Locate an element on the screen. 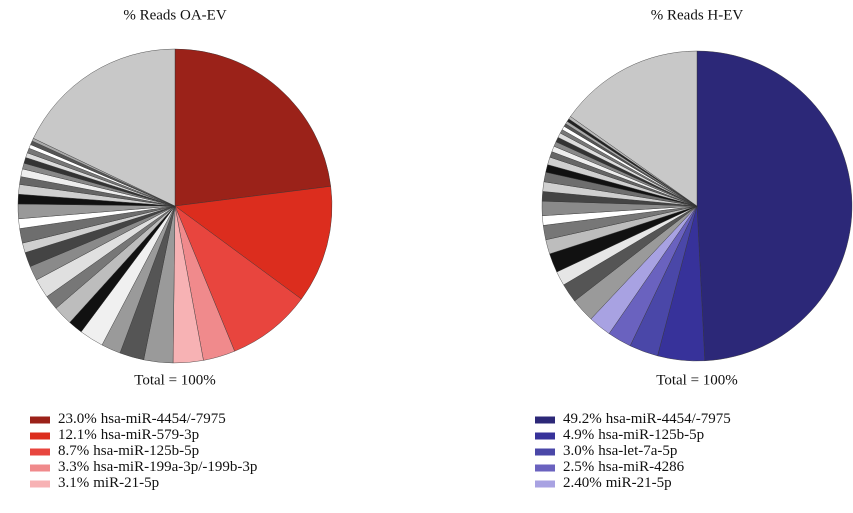  chart-title: % Reads OA-EV is located at coordinates (174, 15).